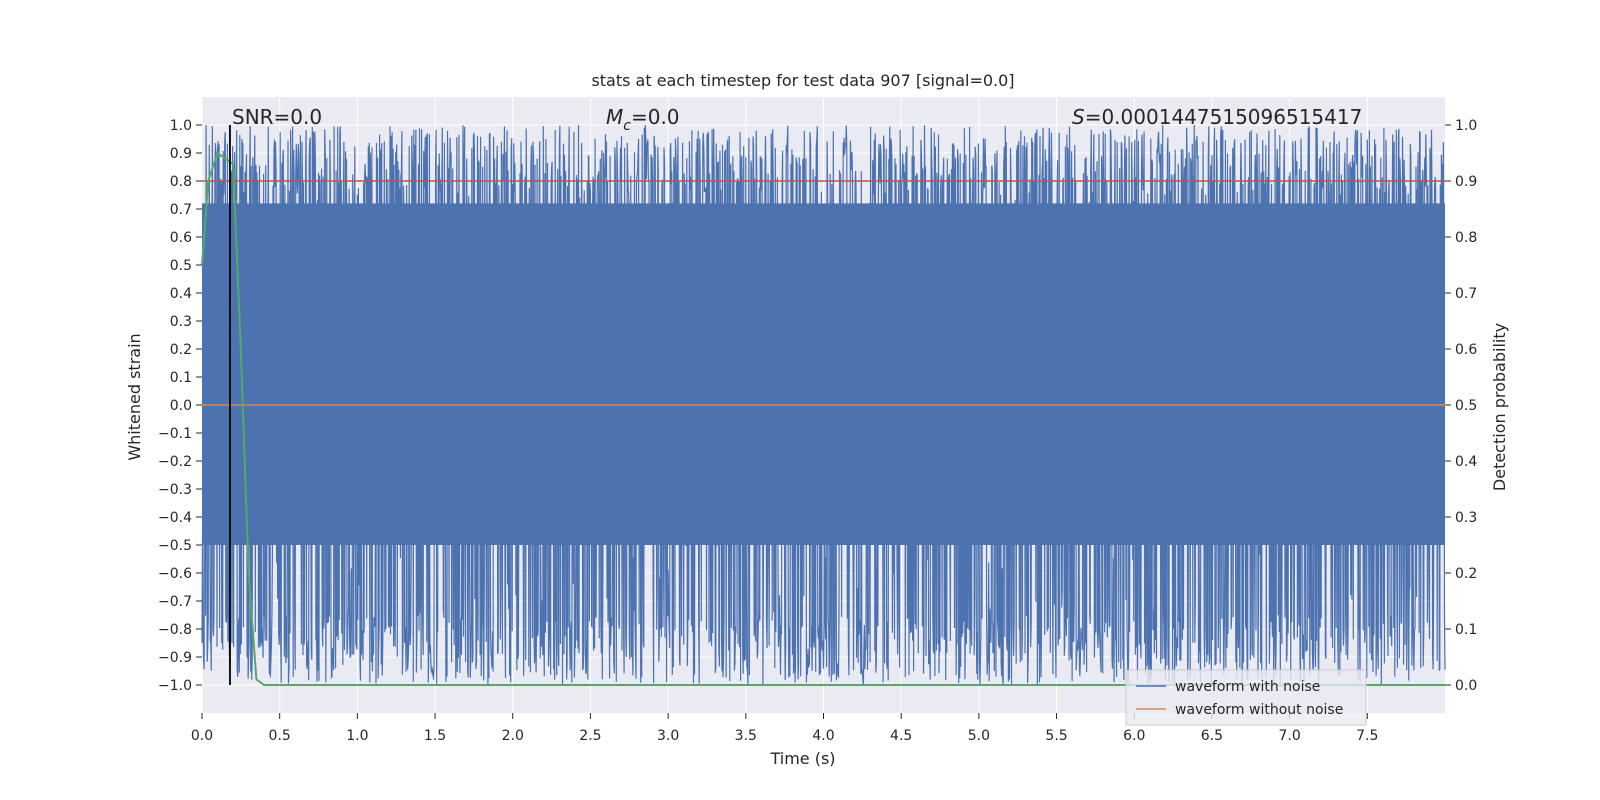 The image size is (1600, 800). Describe the element at coordinates (668, 736) in the screenshot. I see `x-tick-label: 3.0` at that location.